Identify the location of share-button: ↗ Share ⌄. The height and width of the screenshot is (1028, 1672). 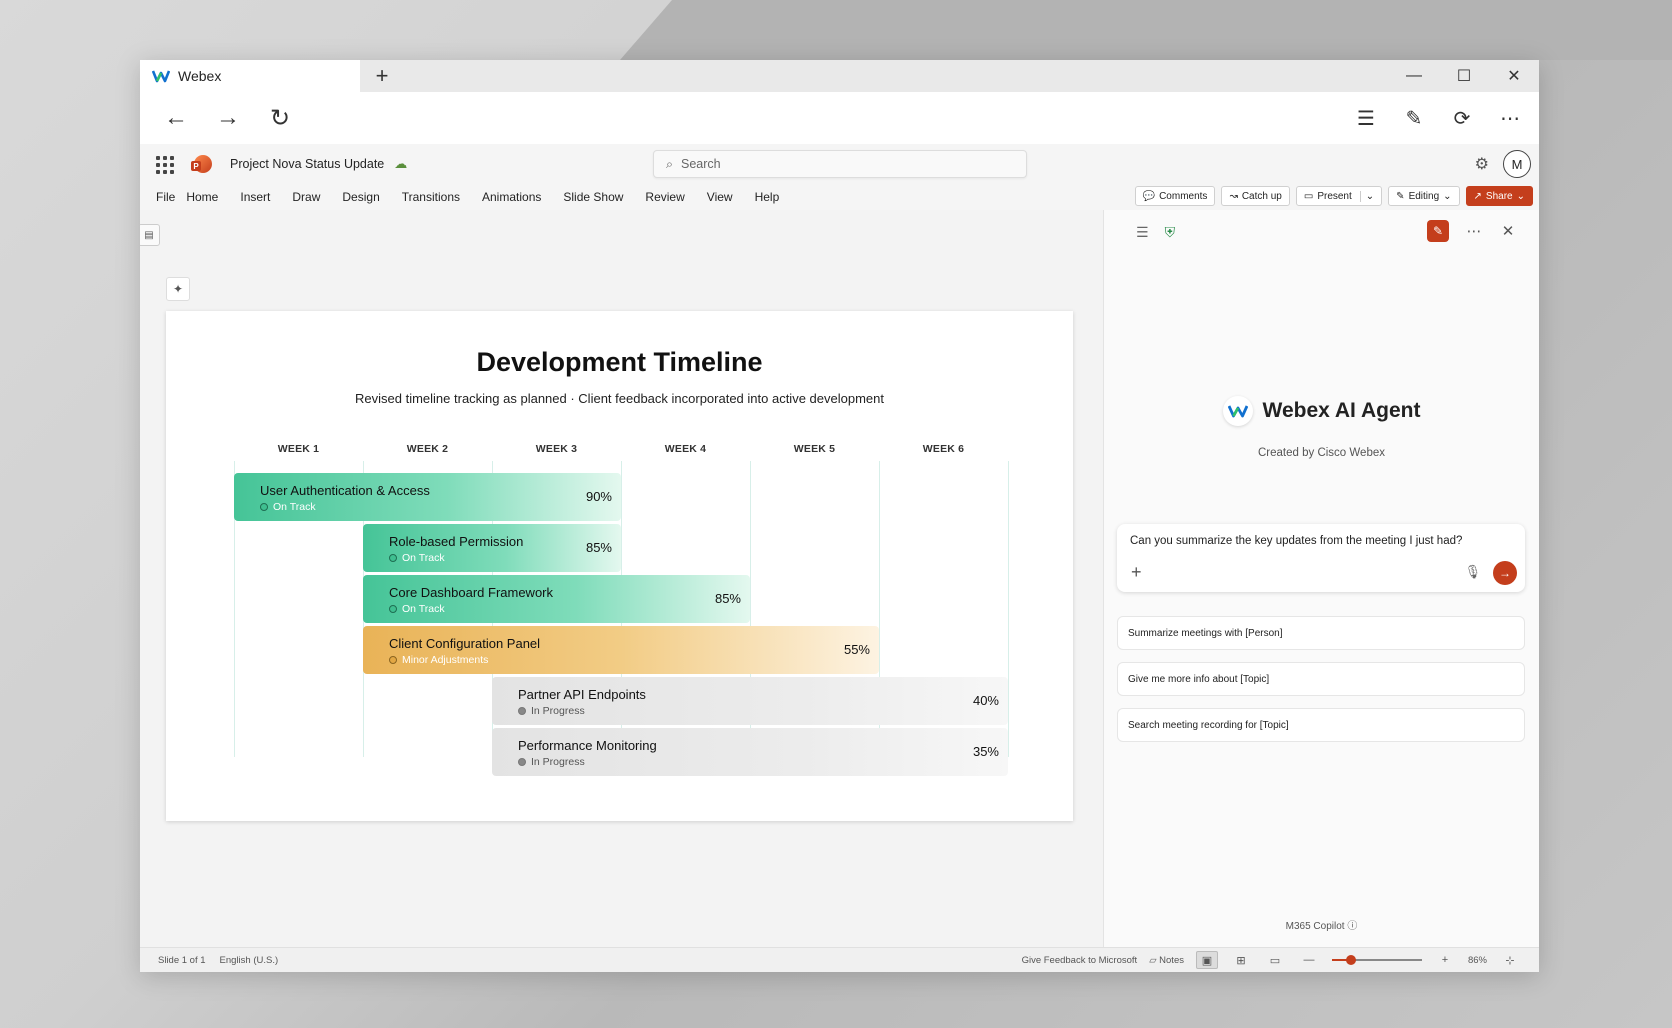
(1499, 196).